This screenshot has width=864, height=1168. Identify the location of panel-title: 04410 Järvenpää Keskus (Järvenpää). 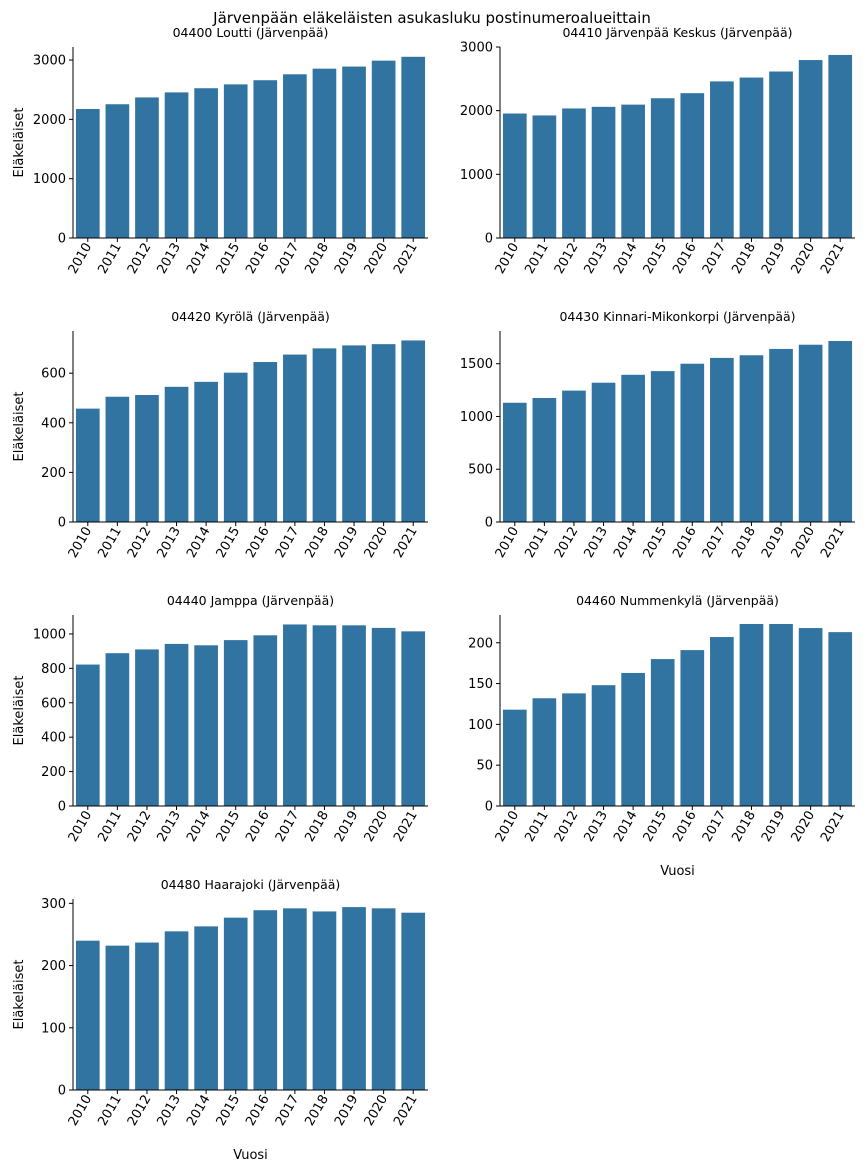
(677, 32).